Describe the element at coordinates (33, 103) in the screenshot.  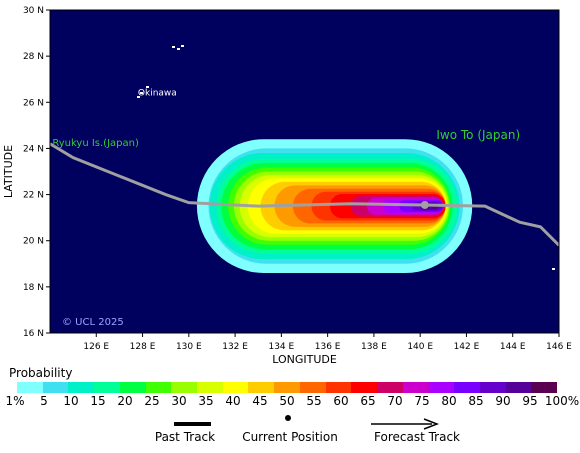
I see `y-tick-label: 26 N` at that location.